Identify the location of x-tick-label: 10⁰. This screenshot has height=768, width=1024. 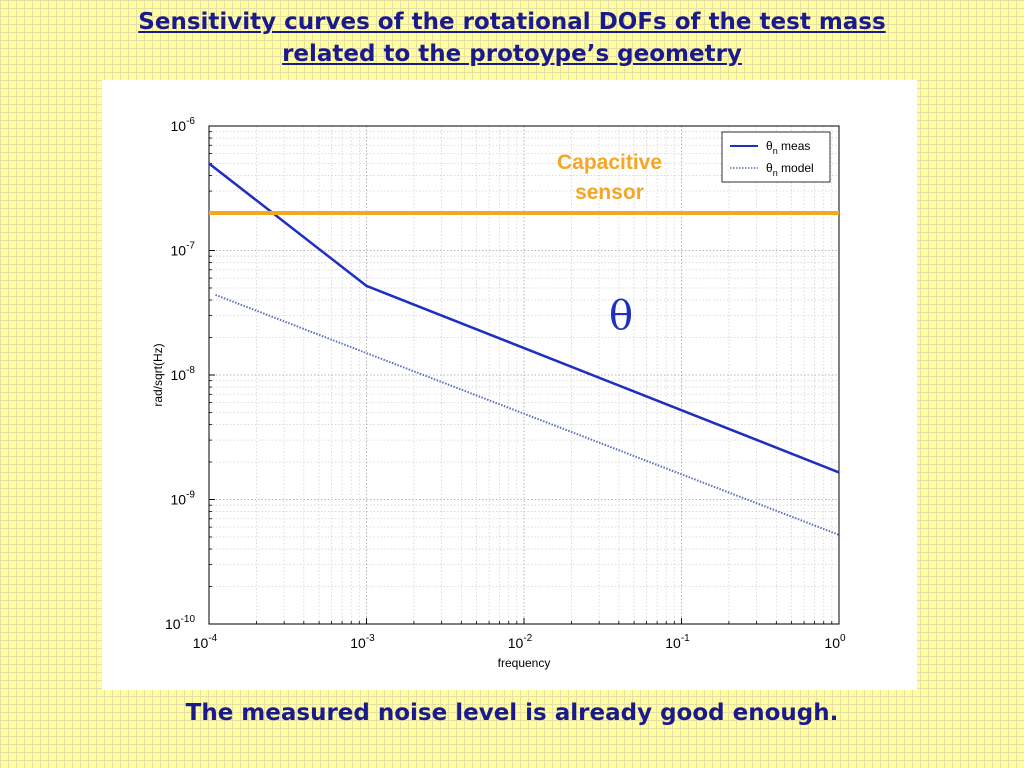
(835, 642).